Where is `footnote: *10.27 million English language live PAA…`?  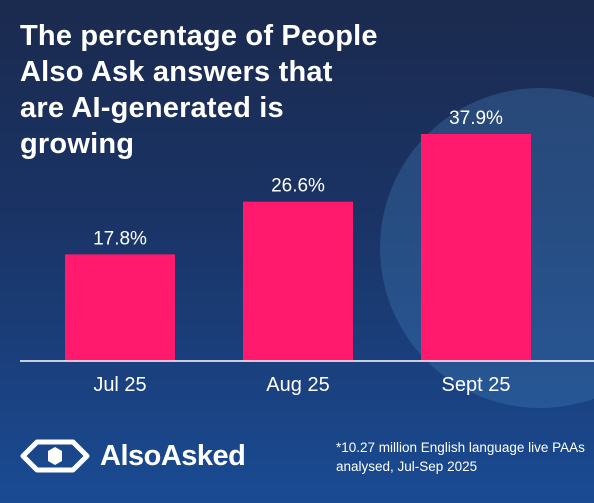
footnote: *10.27 million English language live PAA… is located at coordinates (460, 457).